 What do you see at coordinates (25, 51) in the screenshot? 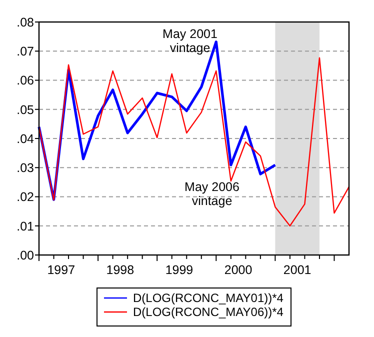
I see `y-tick-label: .07` at bounding box center [25, 51].